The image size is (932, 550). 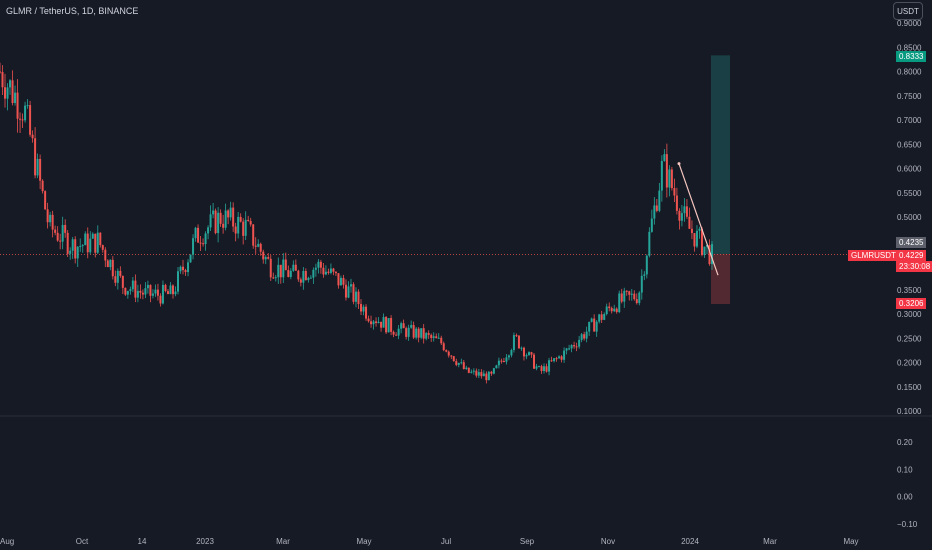 What do you see at coordinates (908, 11) in the screenshot?
I see `currency-button: USDT` at bounding box center [908, 11].